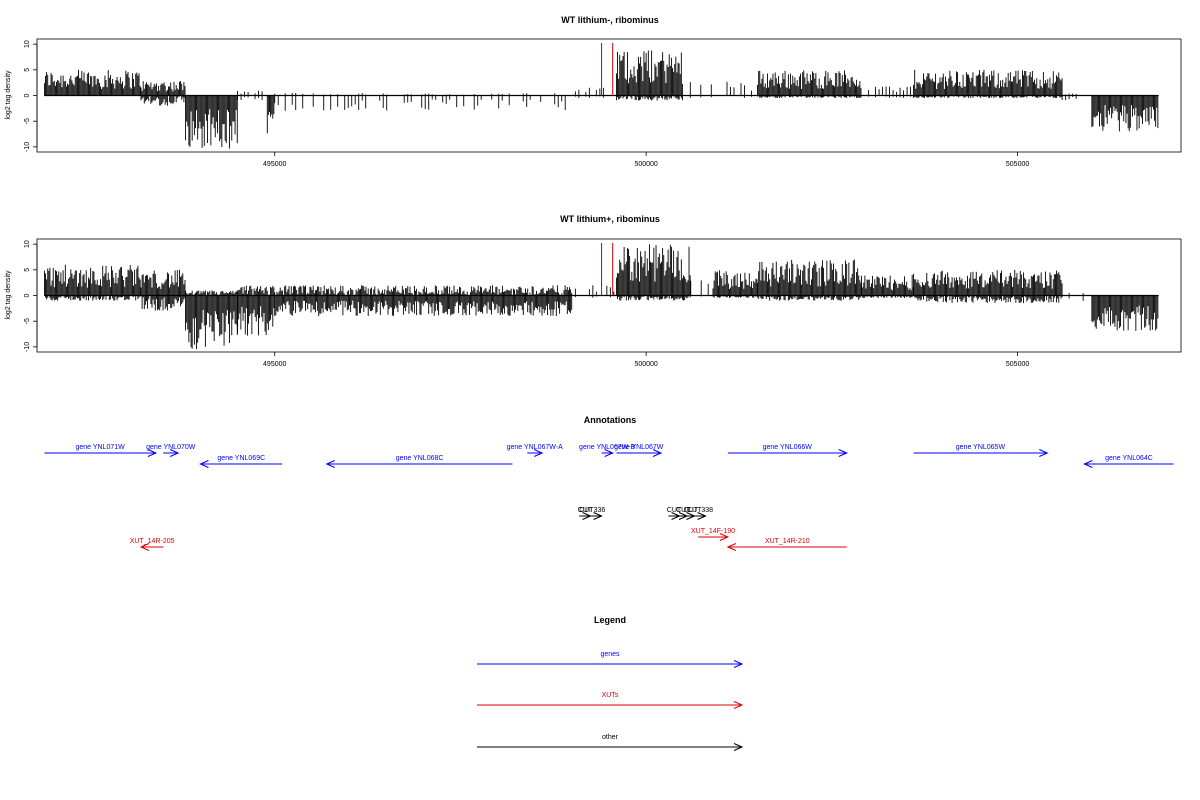 The height and width of the screenshot is (800, 1200). I want to click on feature-arrow: gene YNL065W, so click(981, 450).